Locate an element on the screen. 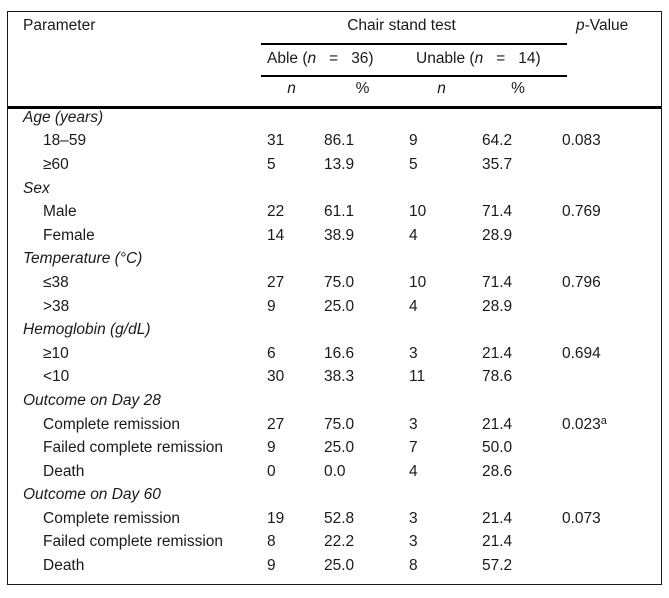 The width and height of the screenshot is (669, 598). able-label: Able ( is located at coordinates (287, 58).